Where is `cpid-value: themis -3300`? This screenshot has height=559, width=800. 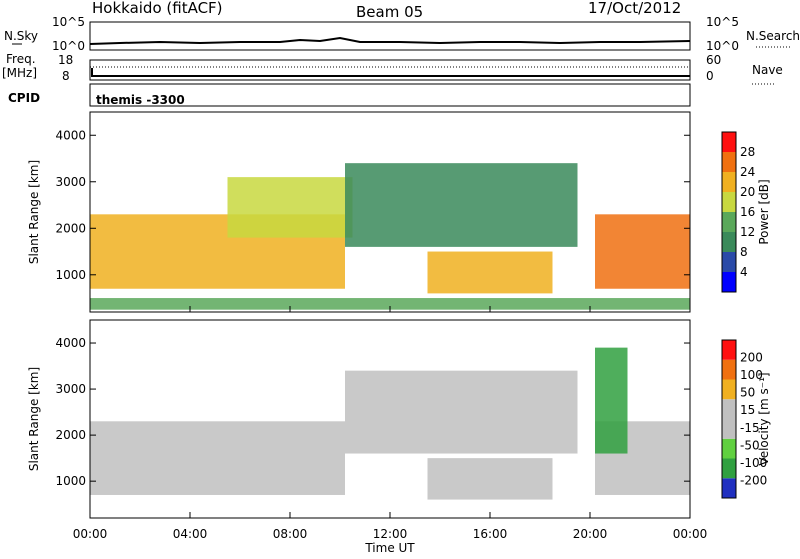 cpid-value: themis -3300 is located at coordinates (140, 100).